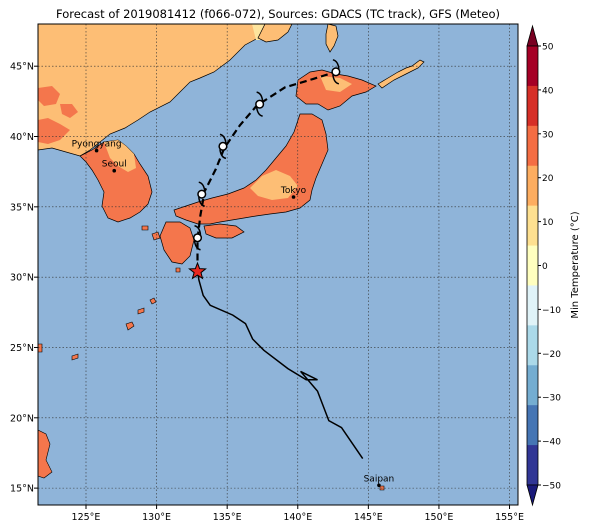  I want to click on colorbar-tick-label: 20, so click(548, 179).